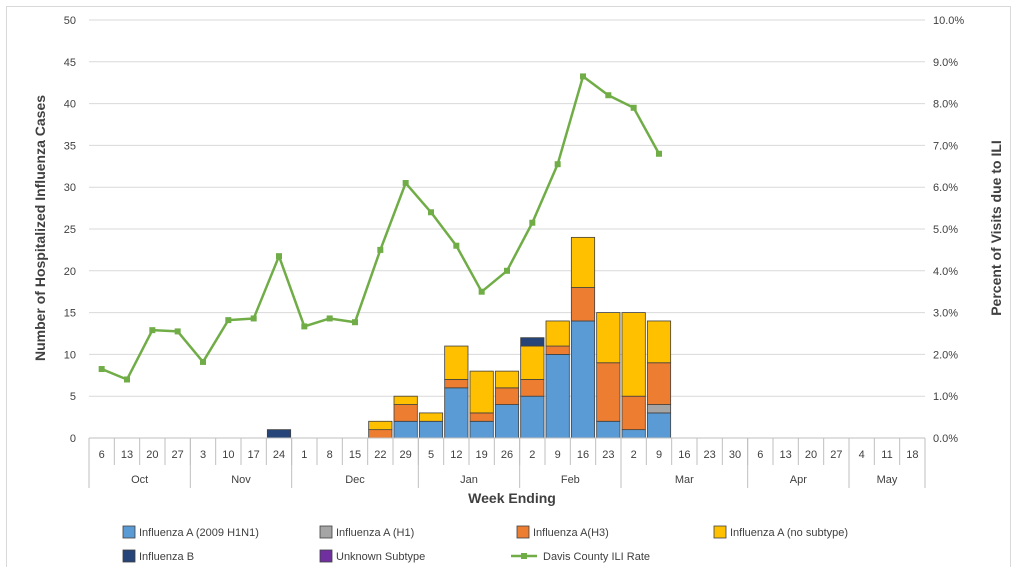 Image resolution: width=1018 pixels, height=572 pixels. I want to click on y2-tick-label: 0.0%, so click(945, 439).